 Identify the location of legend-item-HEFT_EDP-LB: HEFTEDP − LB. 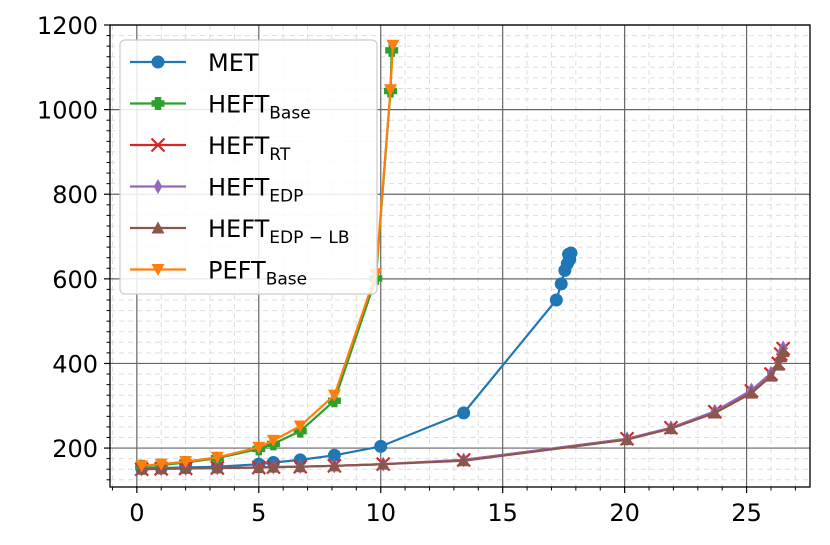
(240, 231).